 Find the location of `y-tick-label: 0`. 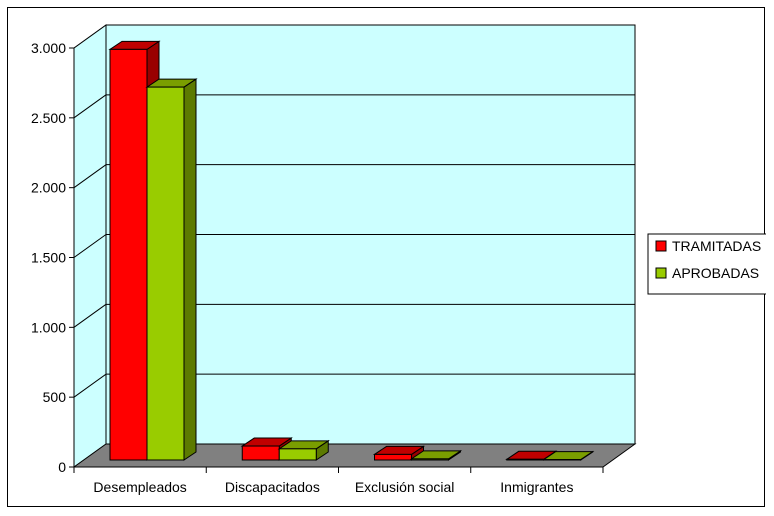

y-tick-label: 0 is located at coordinates (62, 467).